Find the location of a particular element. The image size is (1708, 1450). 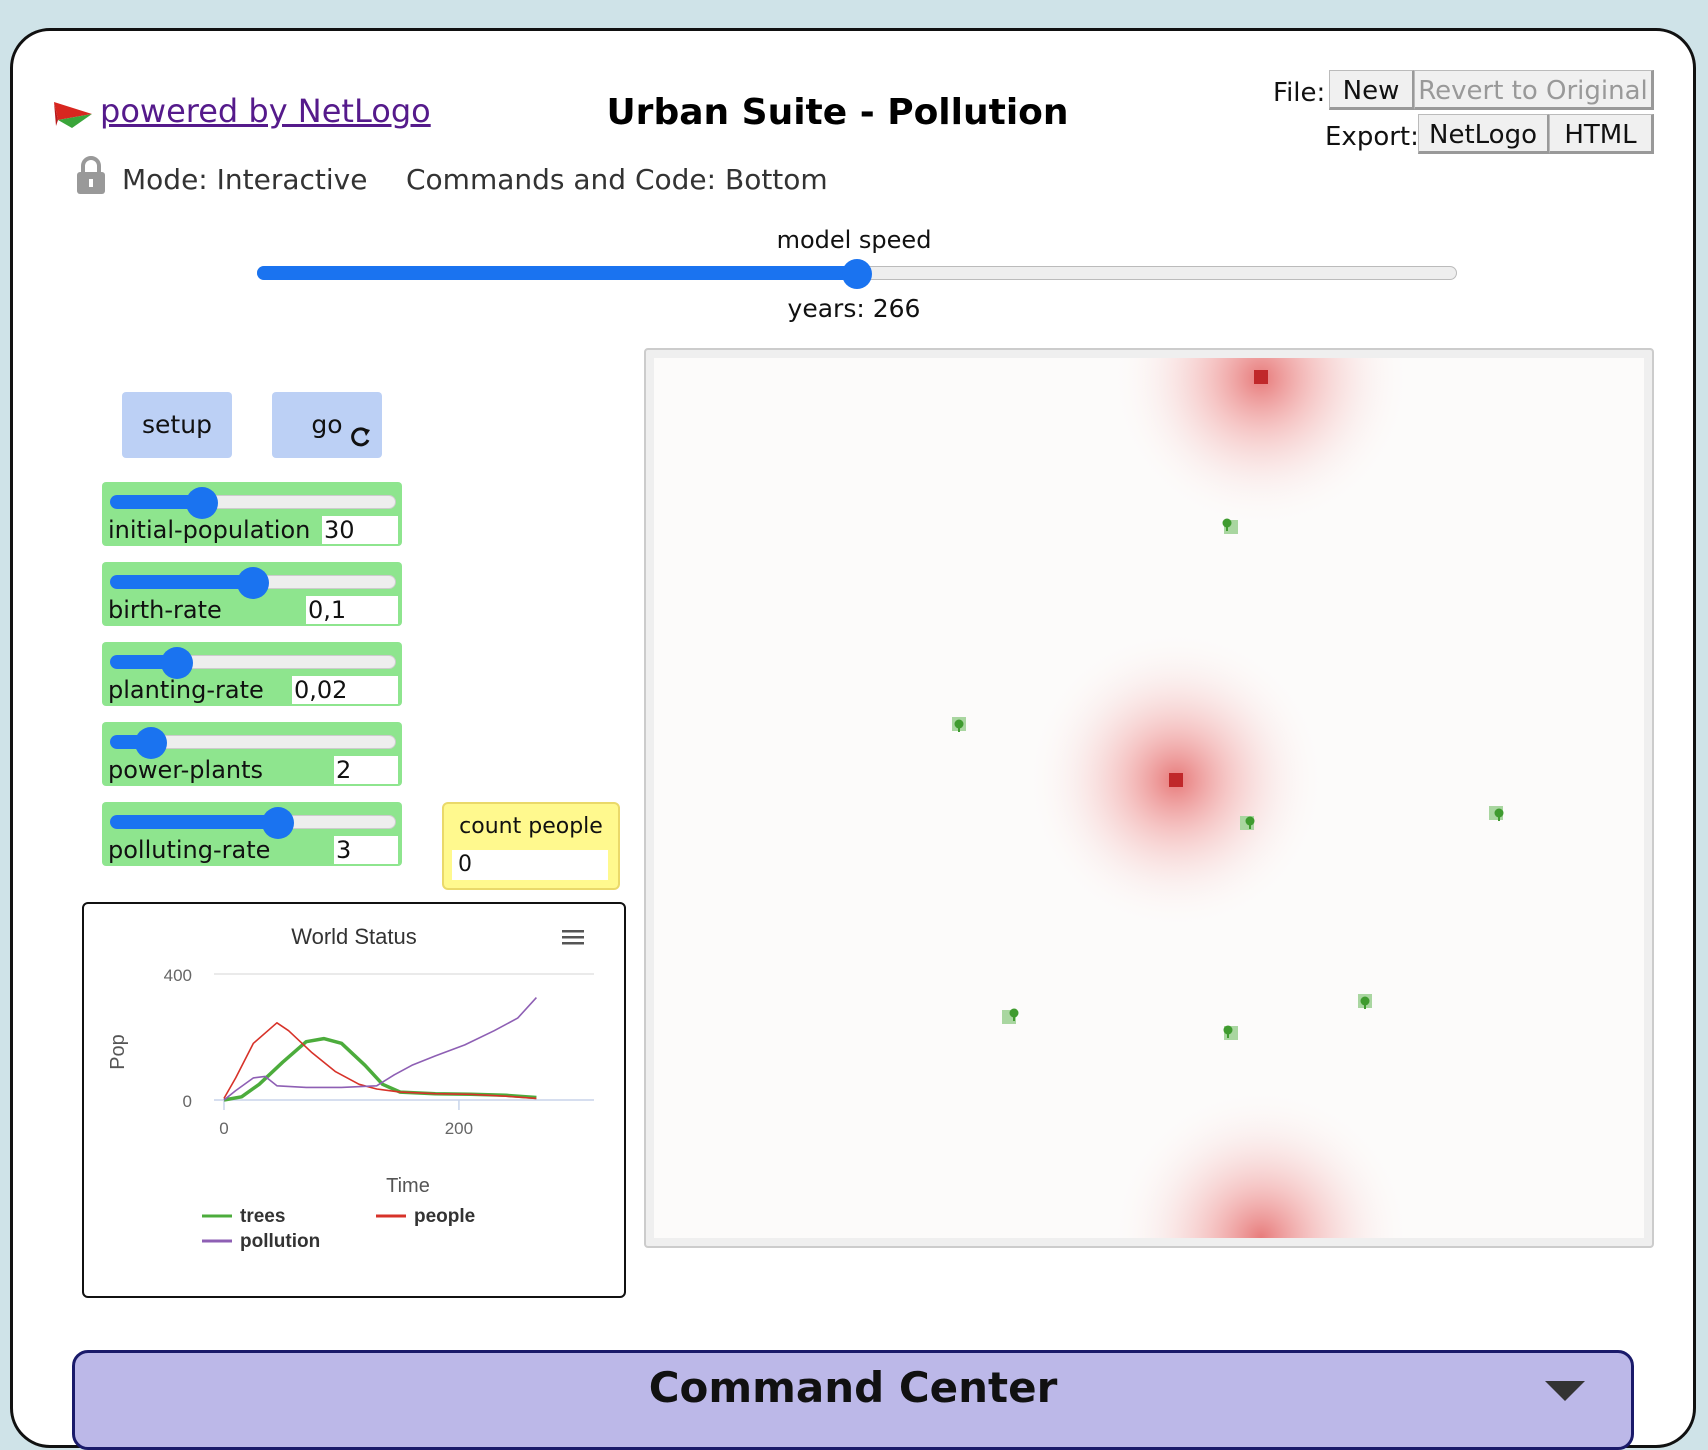

series-line-pollution is located at coordinates (380, 1049).